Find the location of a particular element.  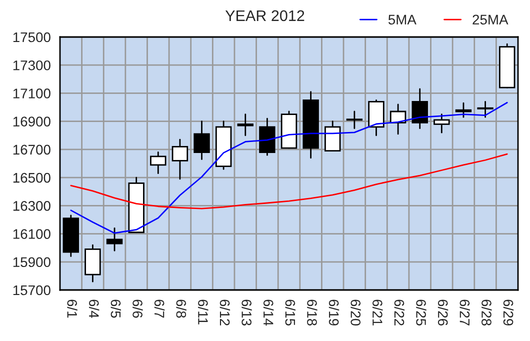

x-tick-label: 6/25 is located at coordinates (421, 313).